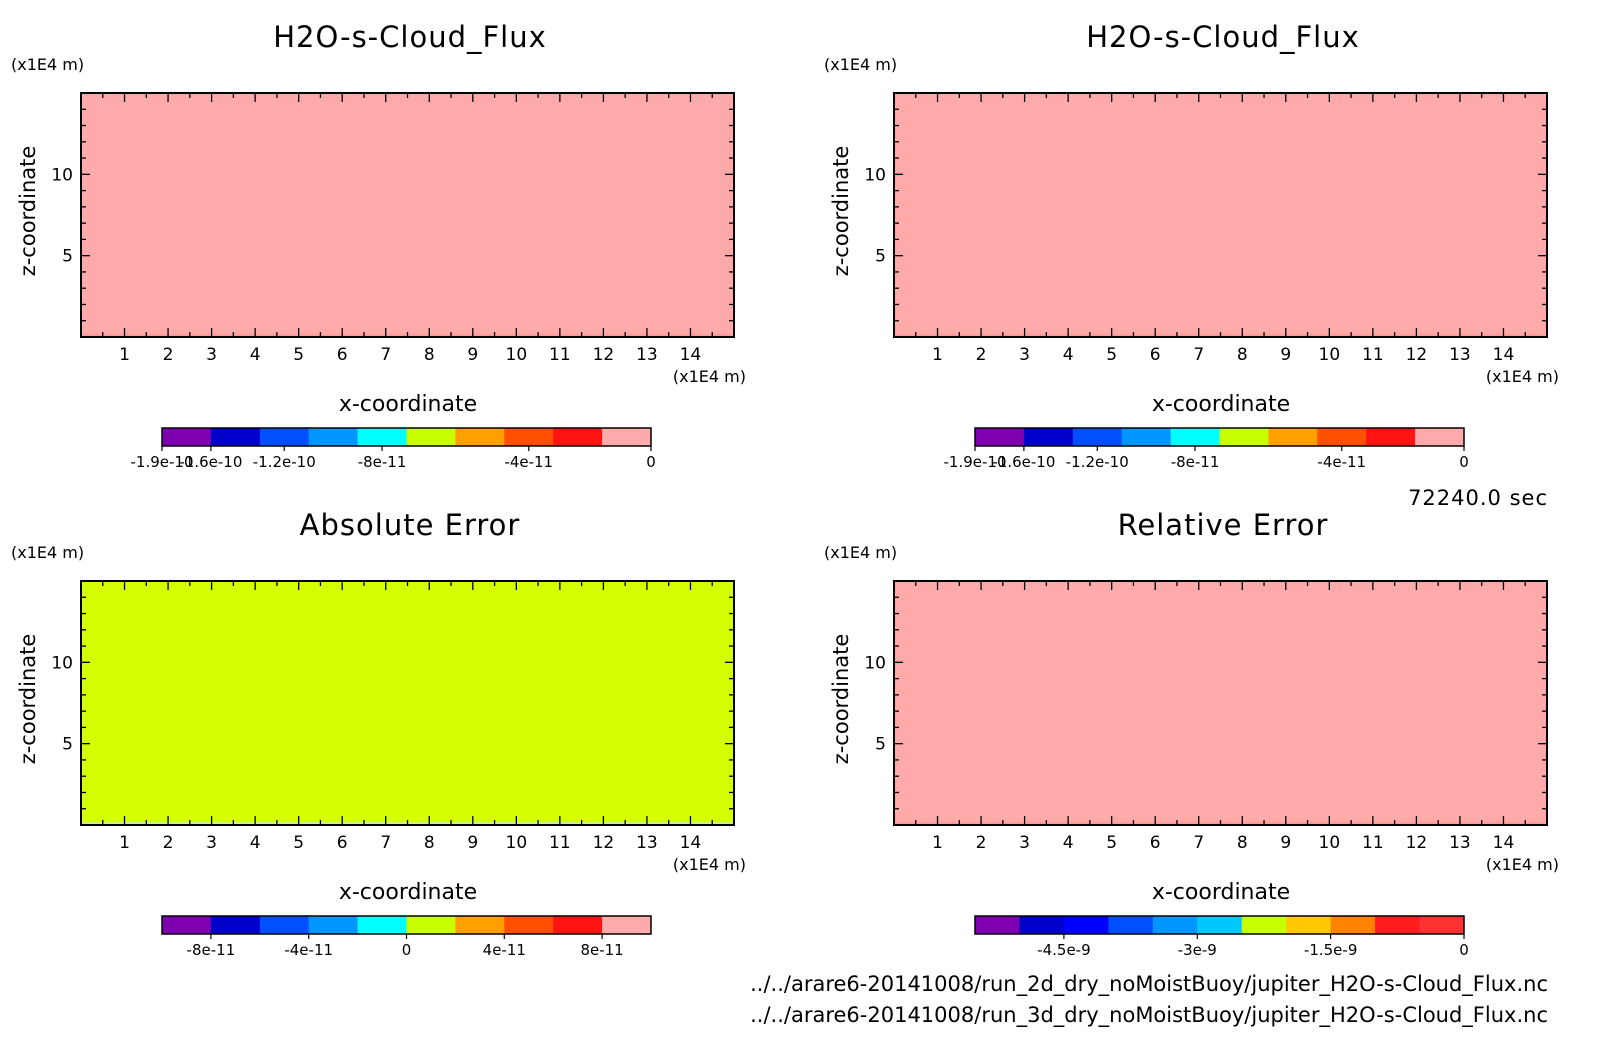  I want to click on legend-tick-label: 8e-11, so click(601, 950).